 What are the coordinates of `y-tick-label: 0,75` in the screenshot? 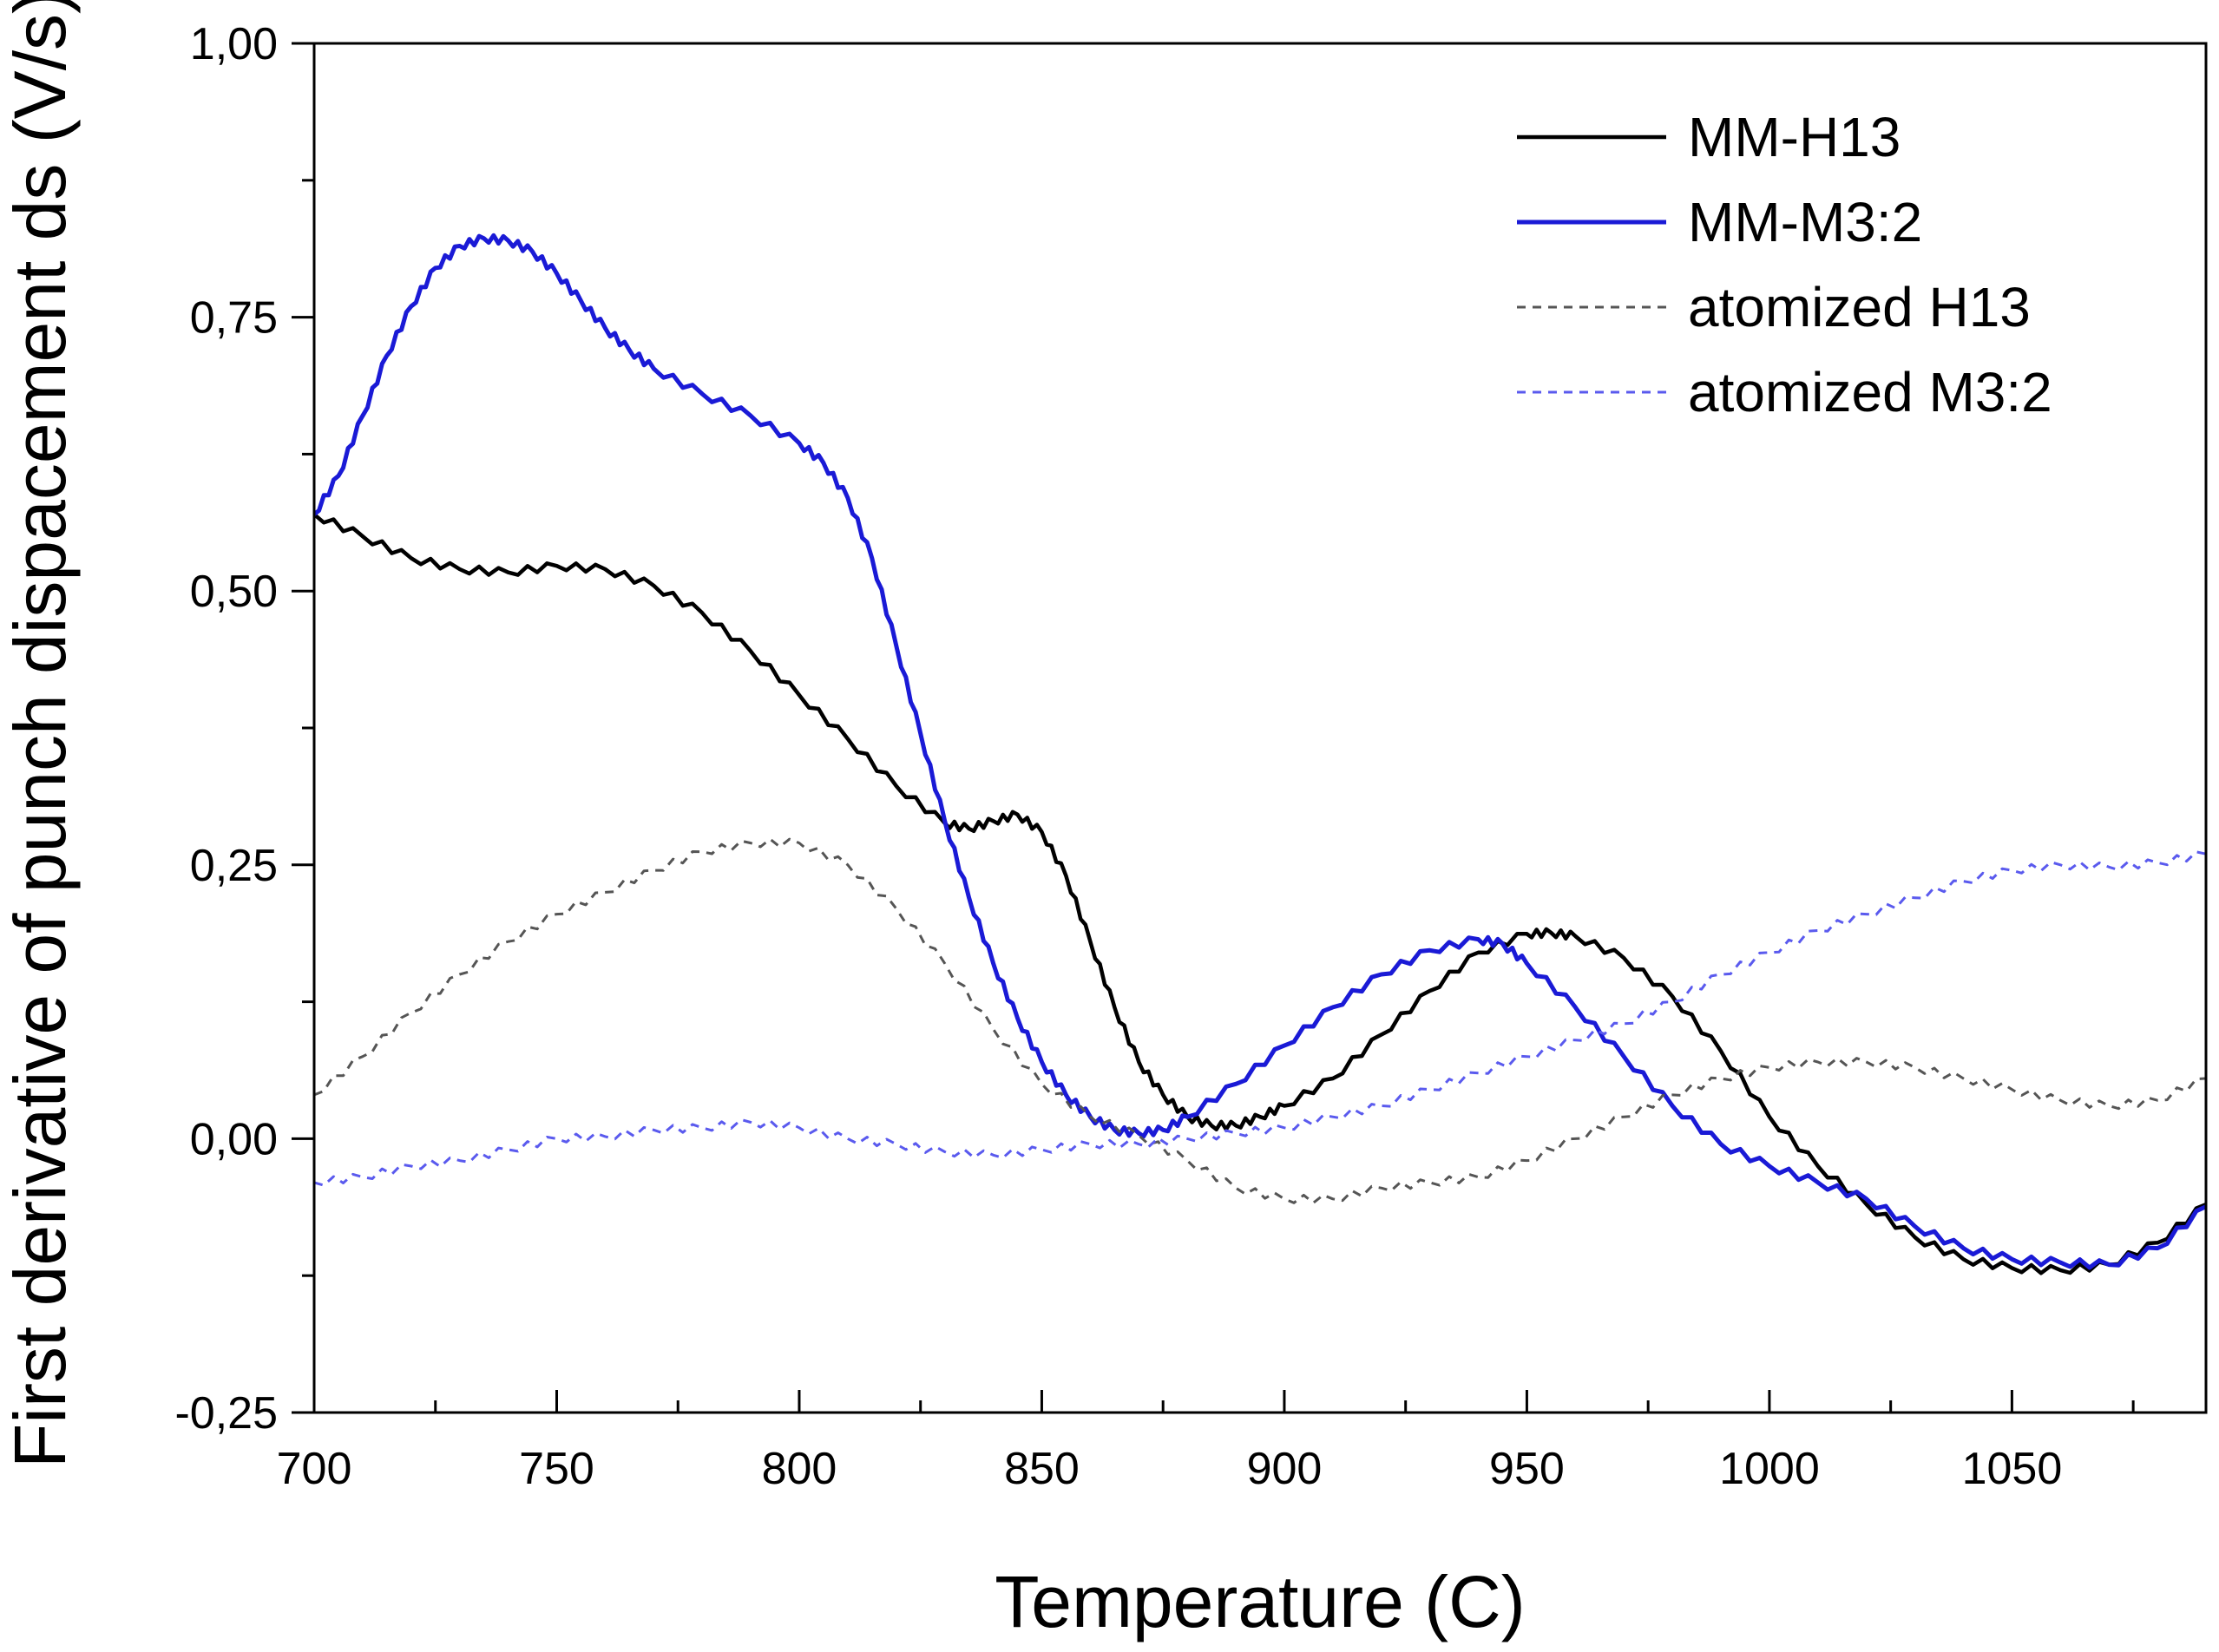 It's located at (234, 318).